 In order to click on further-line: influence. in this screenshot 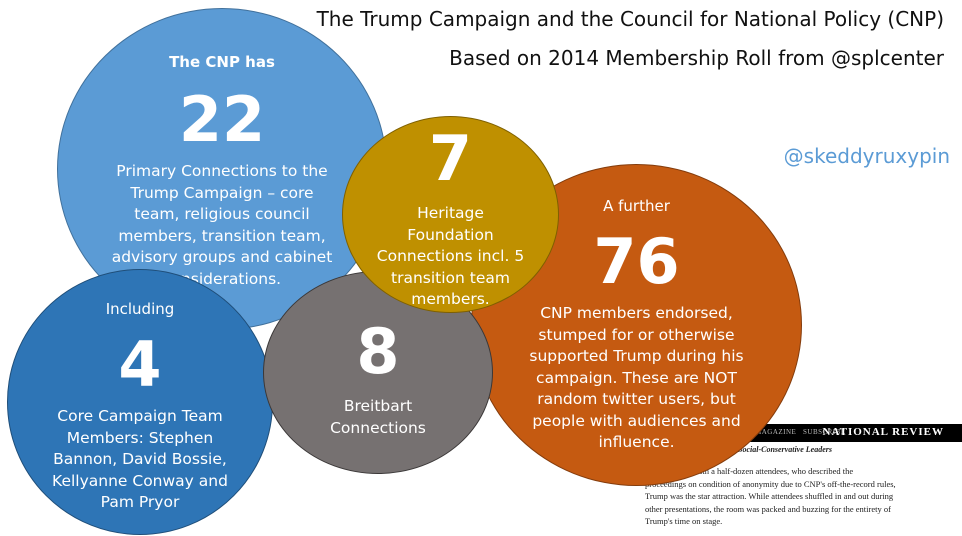, I will do `click(636, 442)`.